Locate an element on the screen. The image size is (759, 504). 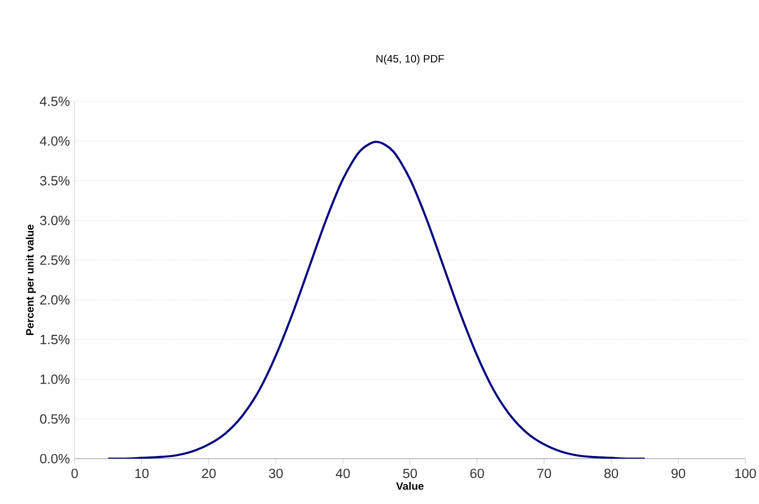
y-tick-label: 4.5% is located at coordinates (55, 101).